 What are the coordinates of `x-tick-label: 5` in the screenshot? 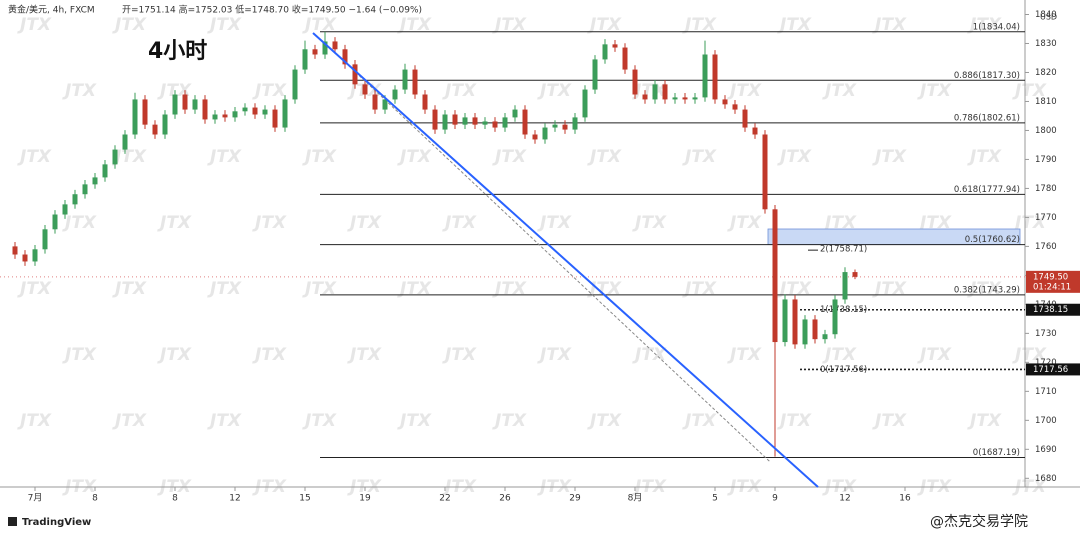 It's located at (715, 499).